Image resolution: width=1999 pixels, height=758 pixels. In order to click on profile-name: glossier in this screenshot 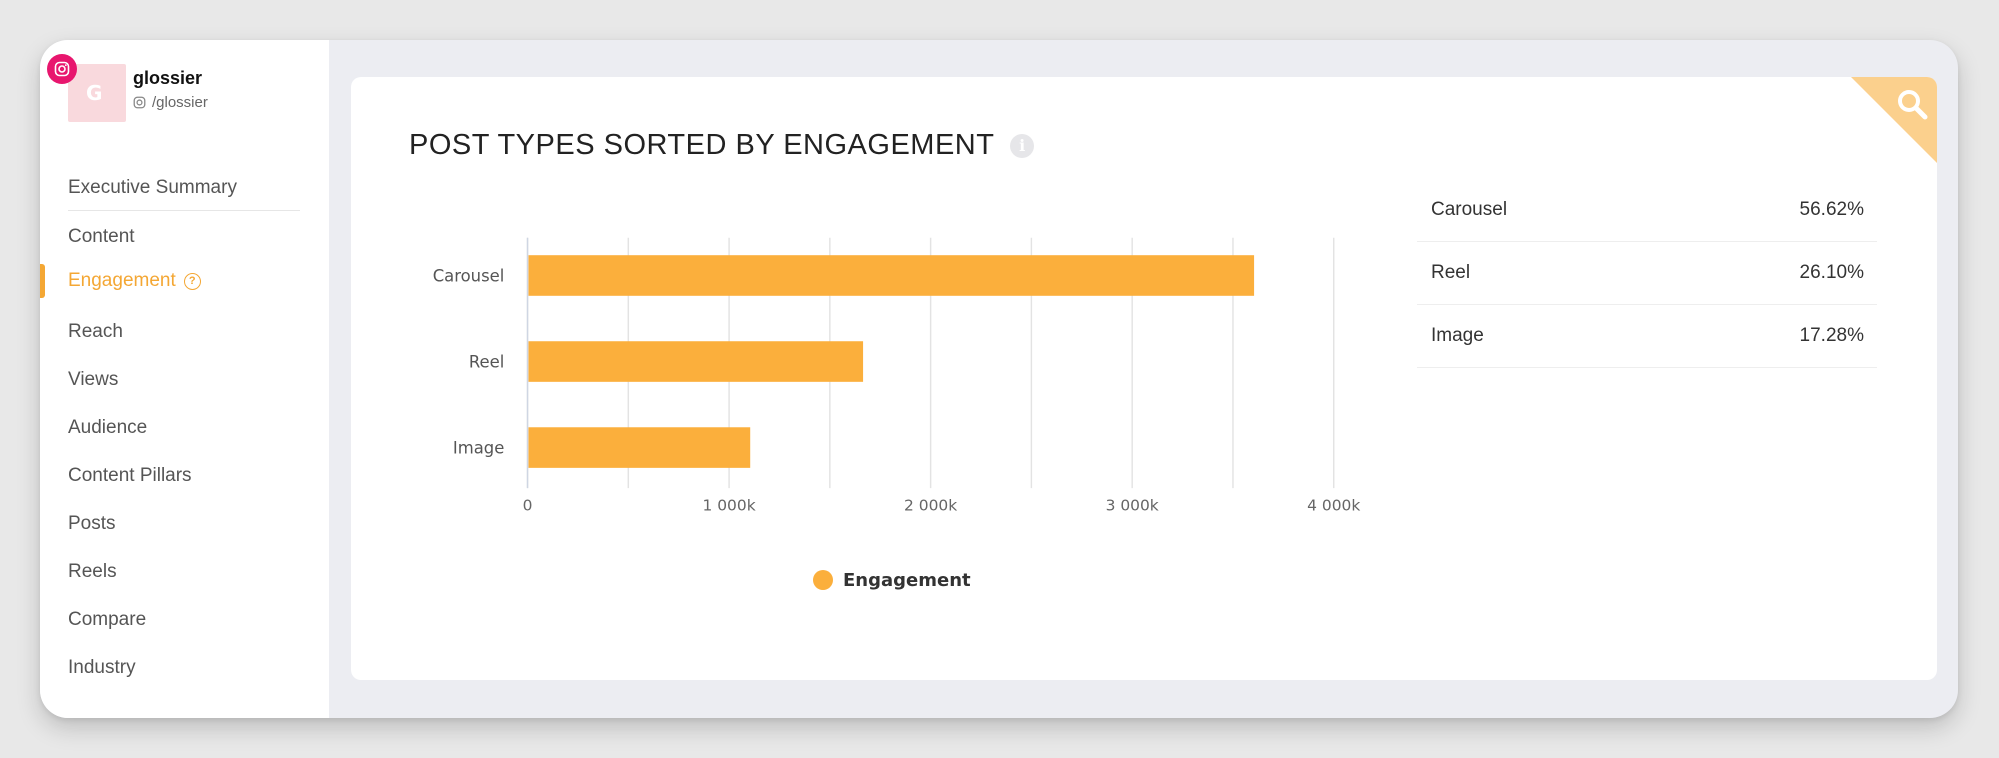, I will do `click(168, 78)`.